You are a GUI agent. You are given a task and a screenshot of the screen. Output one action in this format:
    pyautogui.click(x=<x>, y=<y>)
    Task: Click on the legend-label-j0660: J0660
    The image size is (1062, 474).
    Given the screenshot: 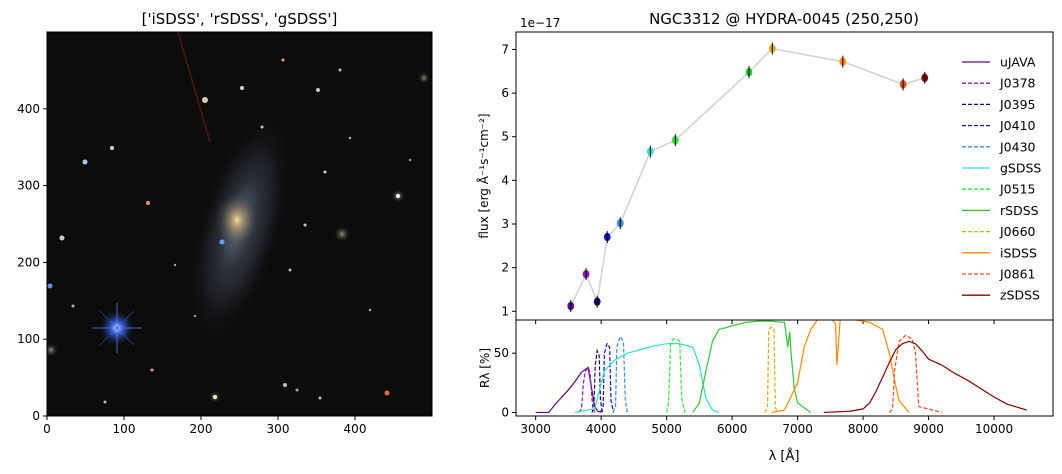 What is the action you would take?
    pyautogui.click(x=1017, y=231)
    